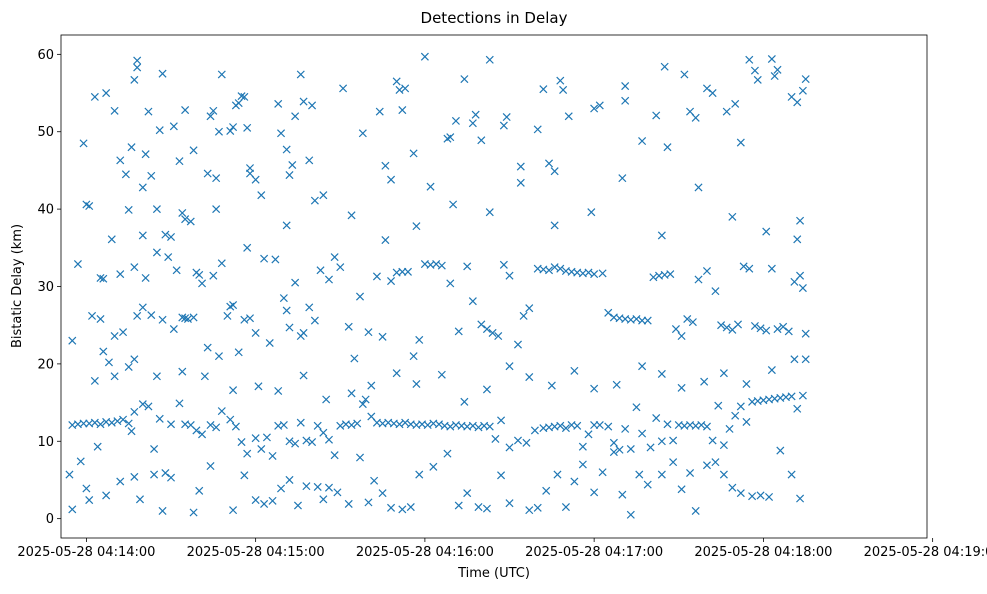 Image resolution: width=987 pixels, height=594 pixels. Describe the element at coordinates (925, 552) in the screenshot. I see `x-tick-label: 2025-05-28 04:19:00` at that location.